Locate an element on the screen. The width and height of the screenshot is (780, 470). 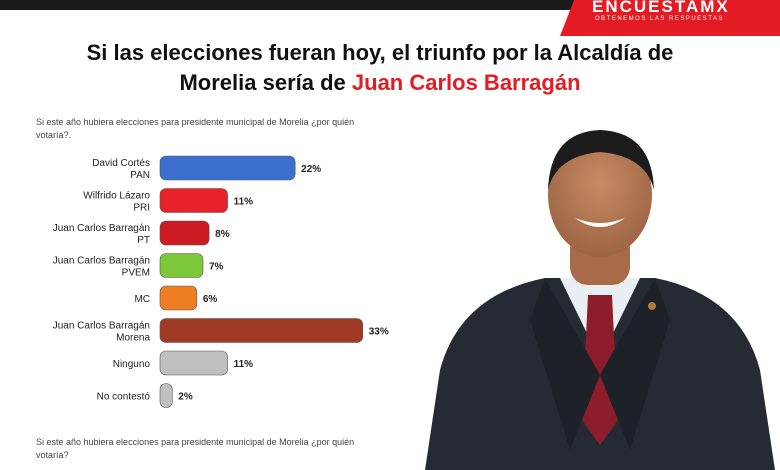
data-label: 7% is located at coordinates (216, 267).